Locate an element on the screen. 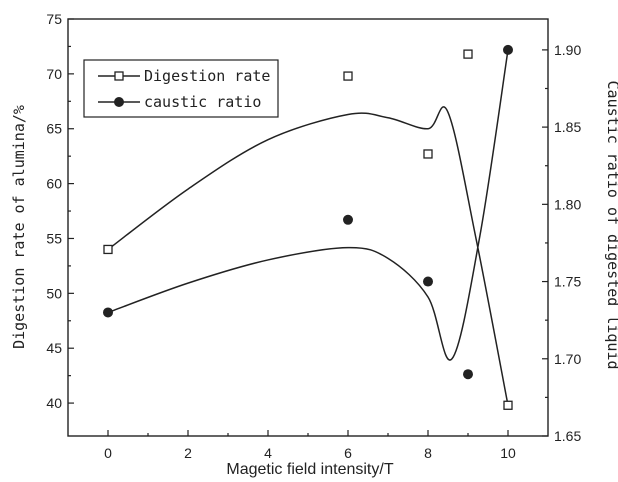 The image size is (618, 482). legend-marker-open-square is located at coordinates (119, 76).